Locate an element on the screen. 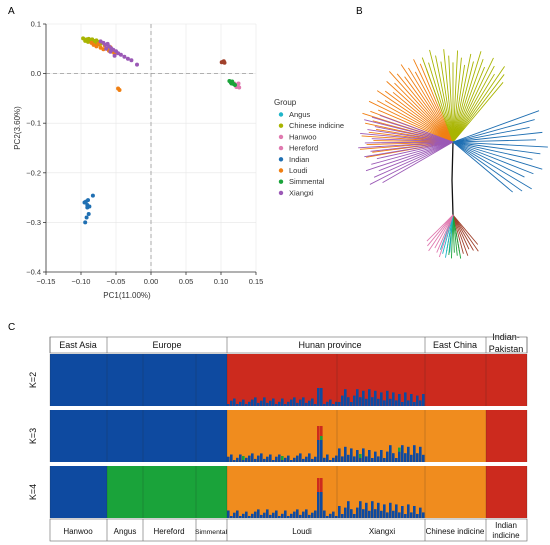 The image size is (550, 545). y-tick-label: −0.1 is located at coordinates (33, 123).